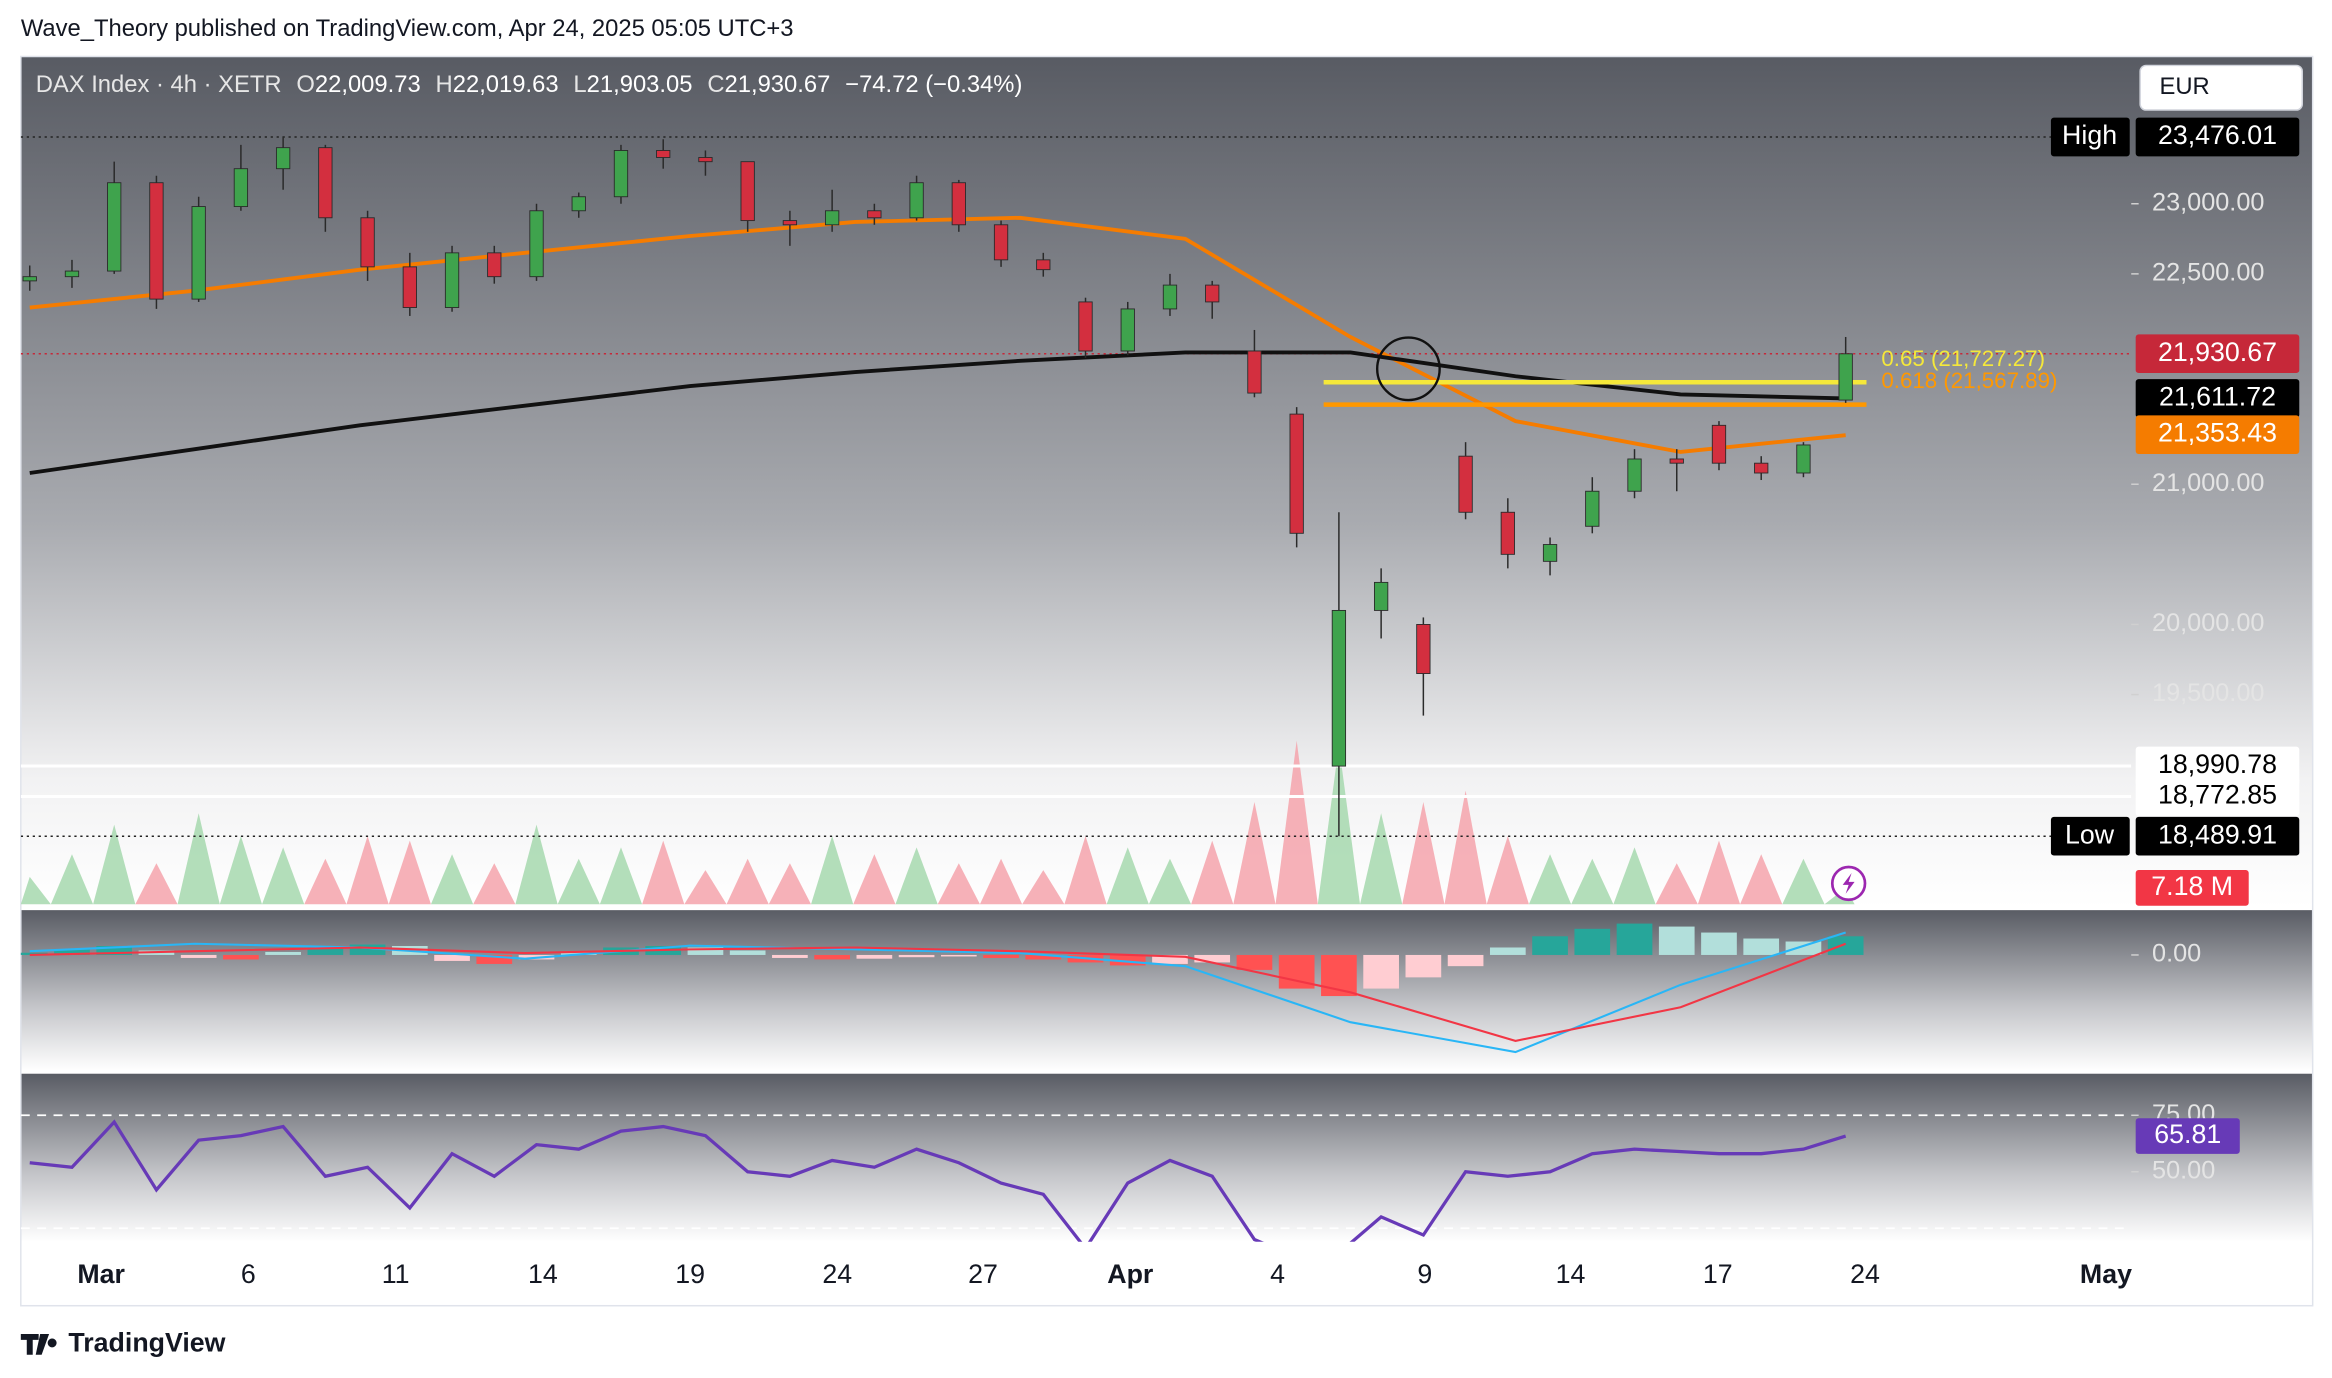 Image resolution: width=2332 pixels, height=1378 pixels. What do you see at coordinates (837, 1274) in the screenshot?
I see `x-tick-label: 24` at bounding box center [837, 1274].